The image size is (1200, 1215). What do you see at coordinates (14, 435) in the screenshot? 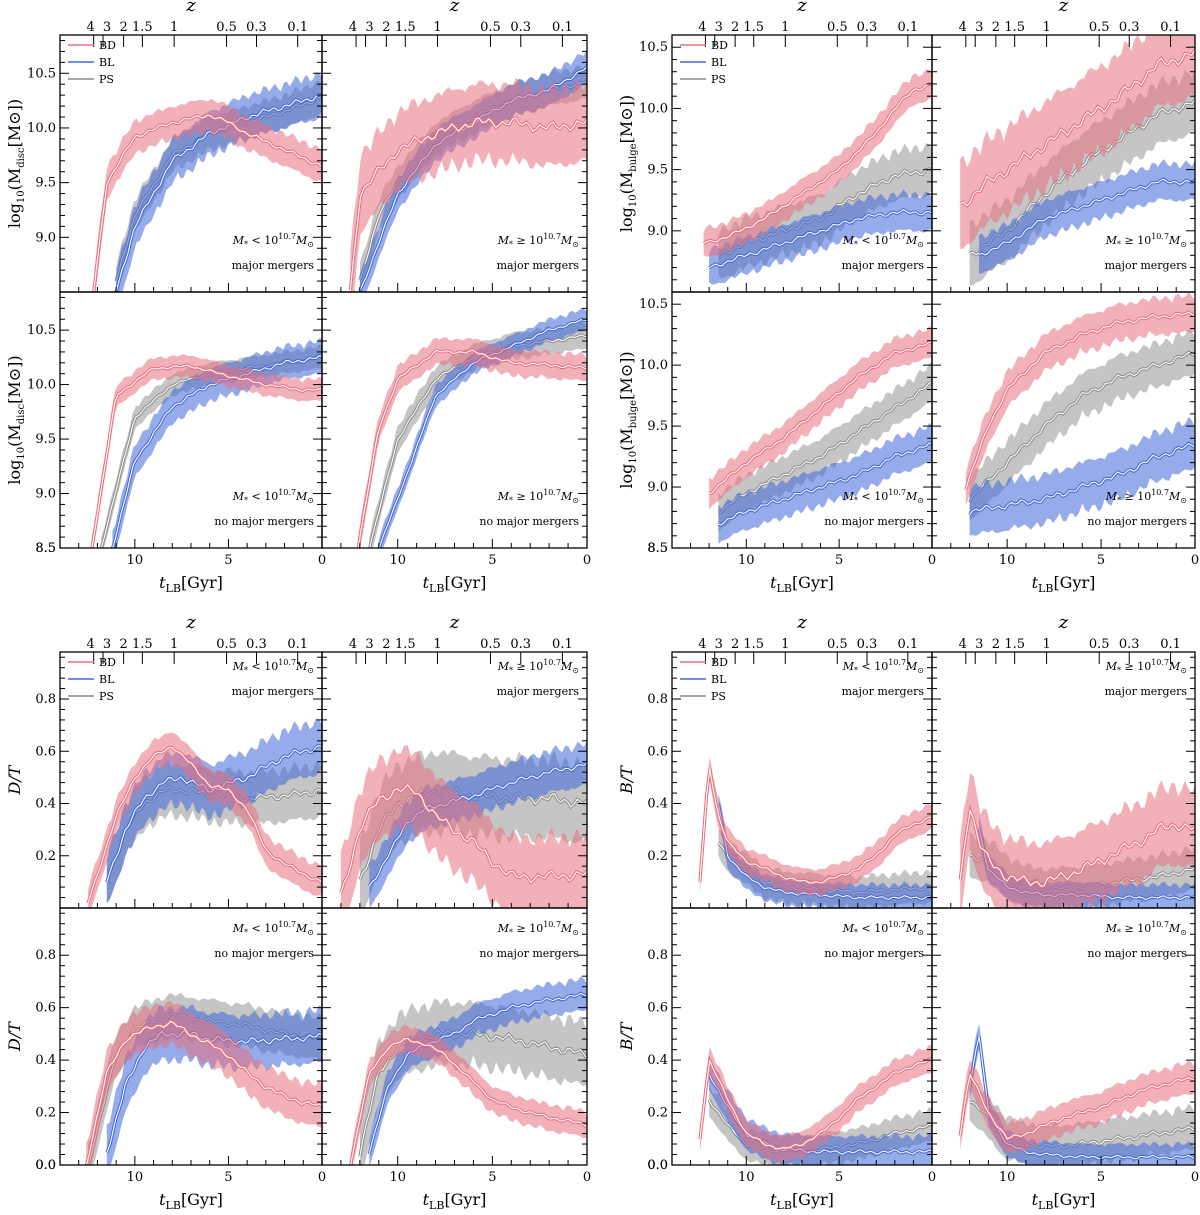
I see `ylabel-arg: (M` at bounding box center [14, 435].